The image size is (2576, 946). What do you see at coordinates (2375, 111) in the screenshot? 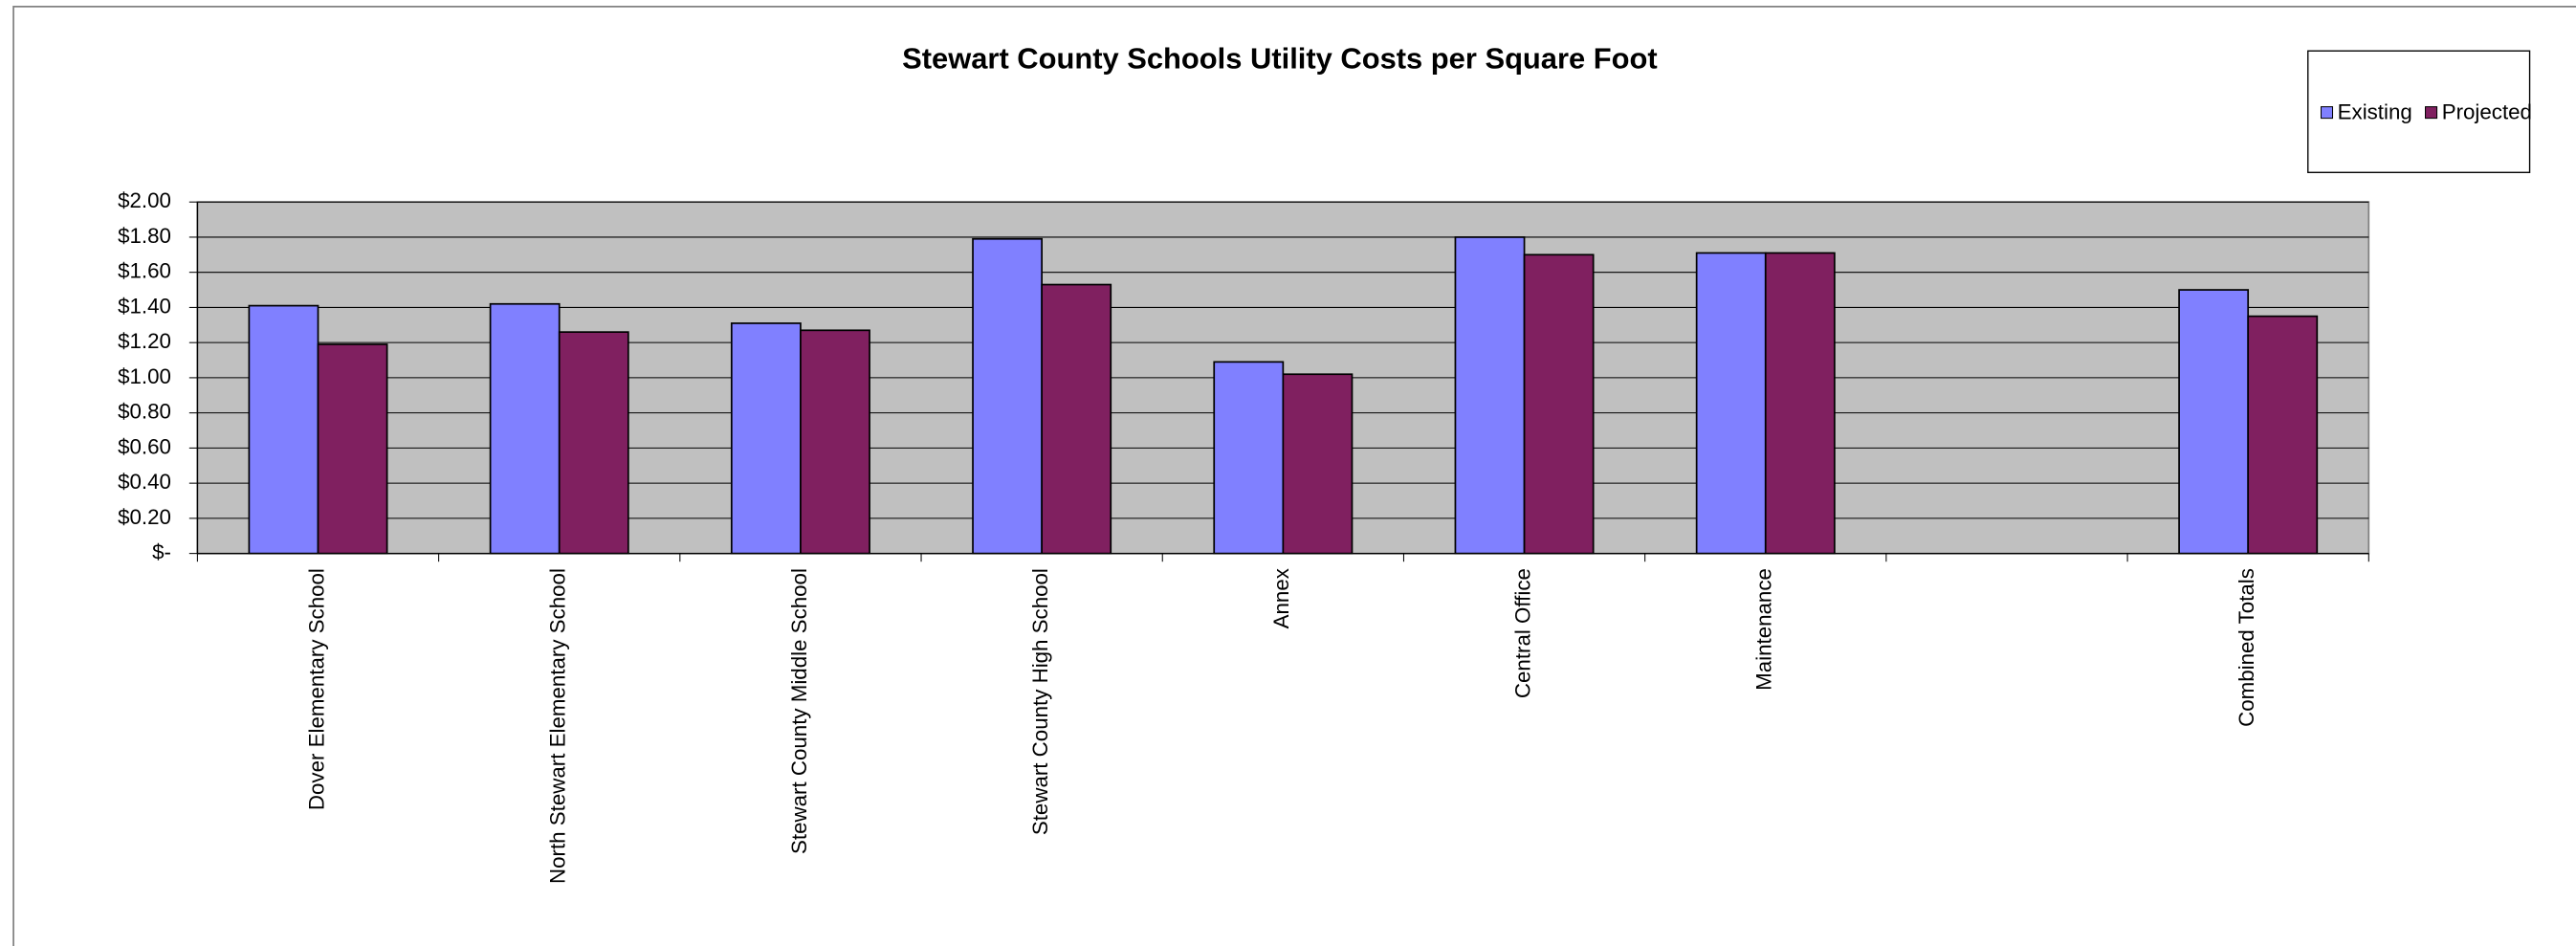
I see `legend-label: Existing` at bounding box center [2375, 111].